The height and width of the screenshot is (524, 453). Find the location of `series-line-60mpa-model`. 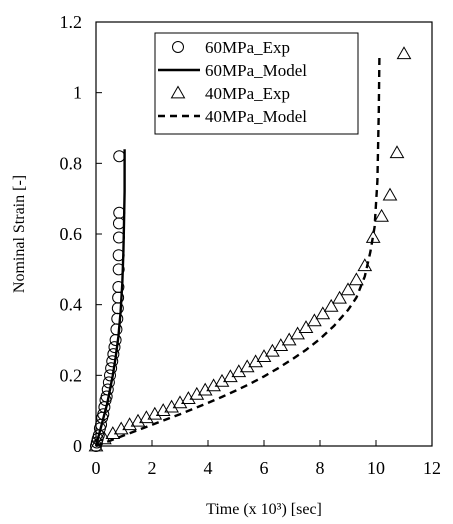

series-line-60mpa-model is located at coordinates (110, 298).